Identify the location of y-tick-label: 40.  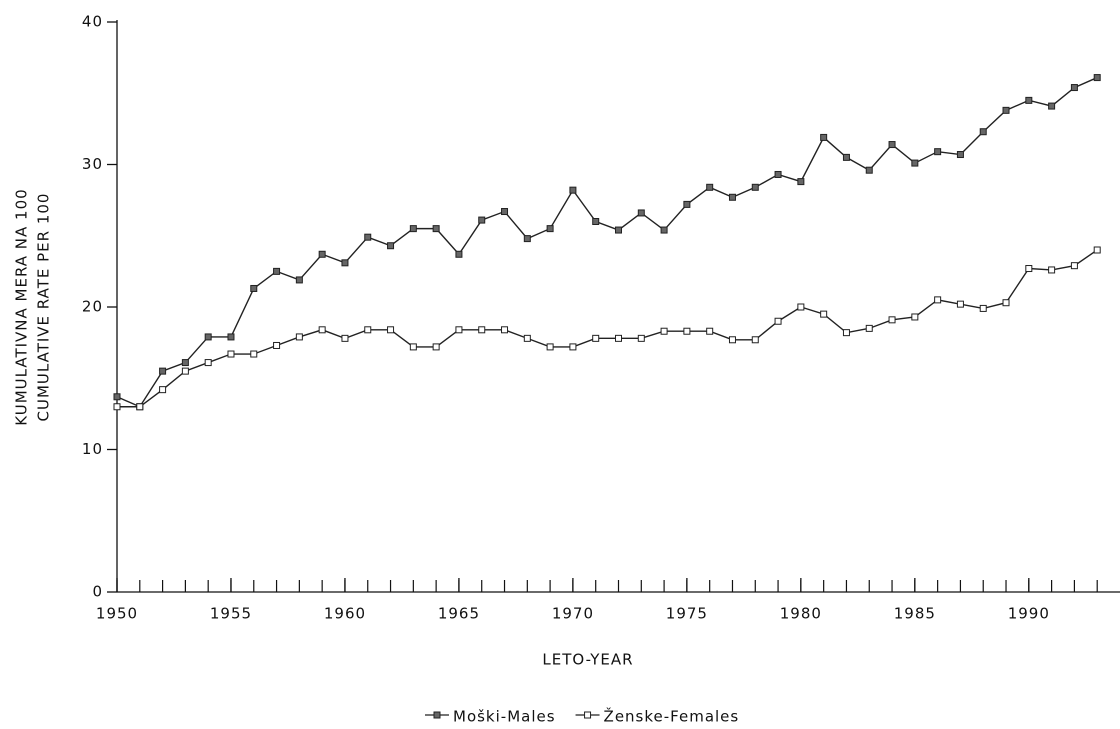
(92, 22).